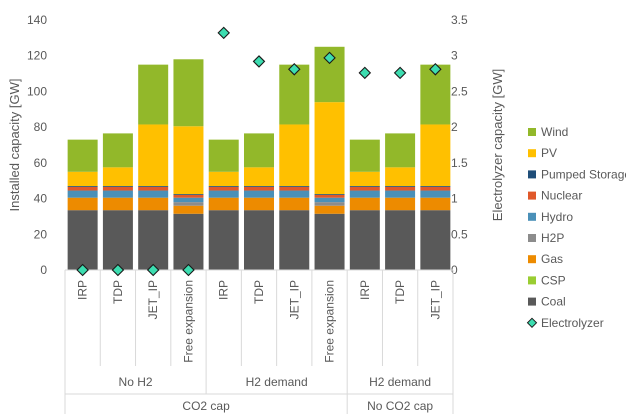  Describe the element at coordinates (532, 259) in the screenshot. I see `legend-swatch-gas` at that location.